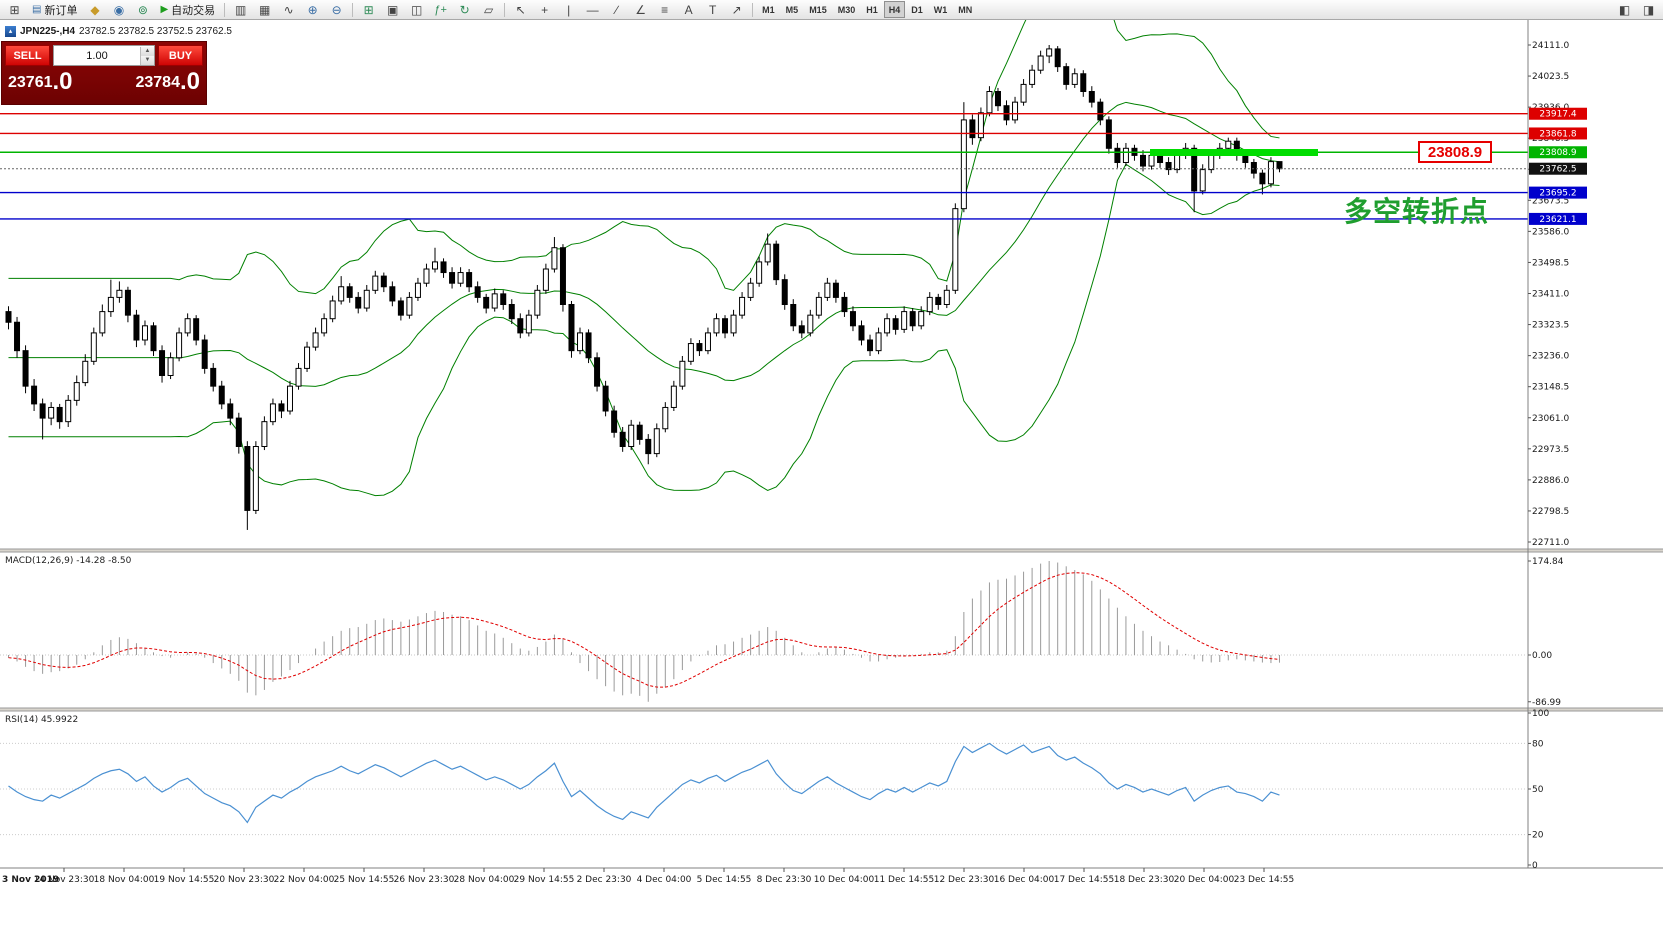  I want to click on svg-text: 24111.0, so click(1550, 46).